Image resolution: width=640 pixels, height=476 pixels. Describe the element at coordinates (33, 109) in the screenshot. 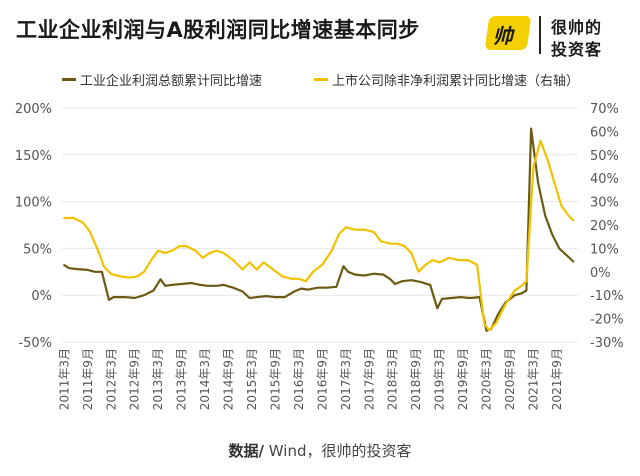

I see `left-axis-tick-label: 200%` at that location.